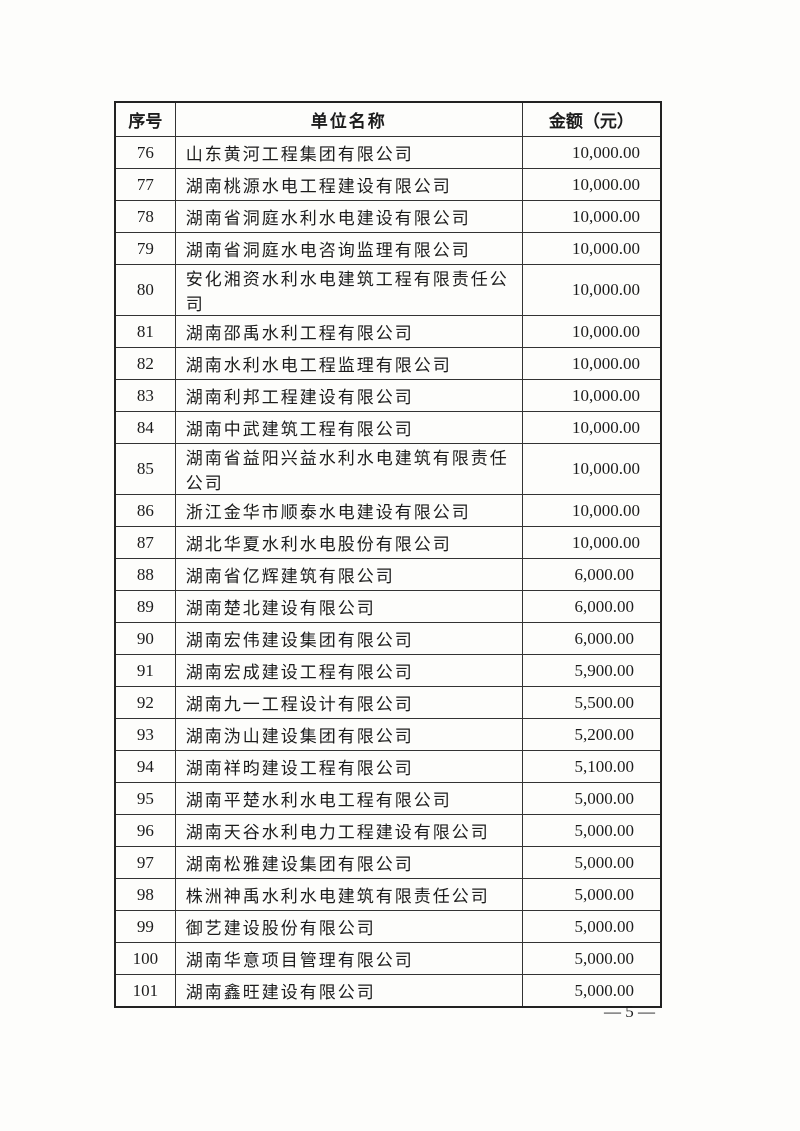 The image size is (800, 1131). What do you see at coordinates (591, 670) in the screenshot?
I see `amount-cell: 5,900.00` at bounding box center [591, 670].